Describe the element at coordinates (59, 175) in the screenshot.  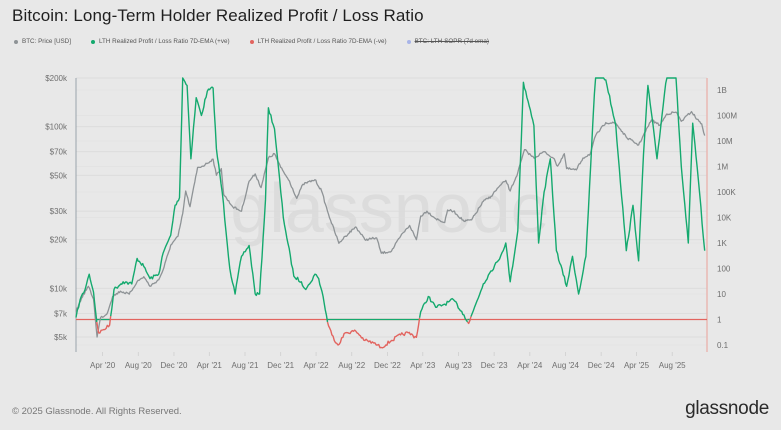
I see `left-tick-label: $50k` at that location.